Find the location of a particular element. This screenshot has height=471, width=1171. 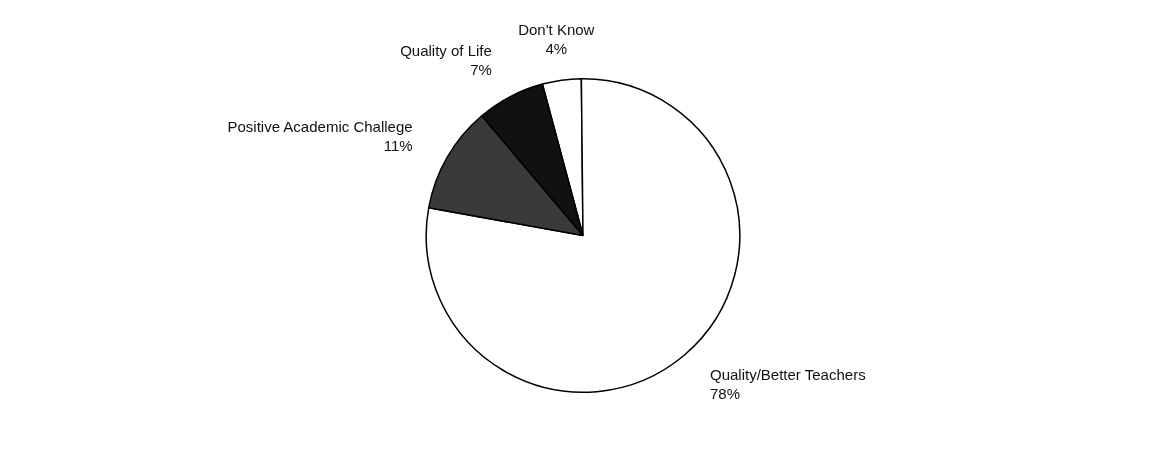

slice-label: Quality/Better Teachers is located at coordinates (787, 375).